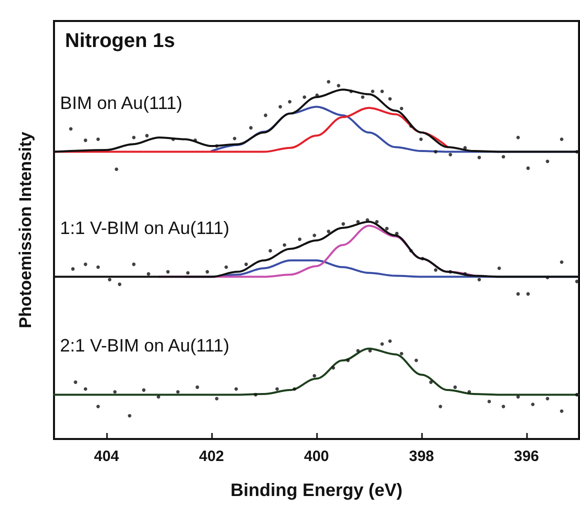 The image size is (580, 513). What do you see at coordinates (145, 228) in the screenshot?
I see `series-label: 1:1 V-BIM on Au(111)` at bounding box center [145, 228].